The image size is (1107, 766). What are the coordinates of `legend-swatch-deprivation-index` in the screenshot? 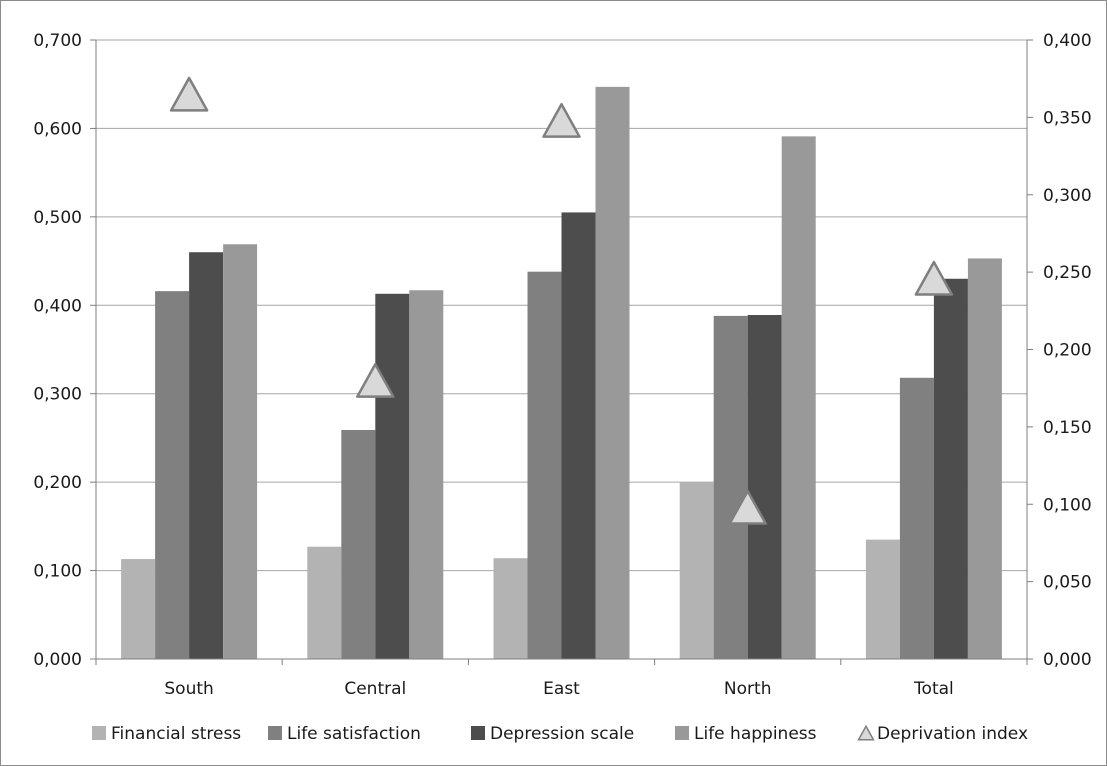 It's located at (866, 732).